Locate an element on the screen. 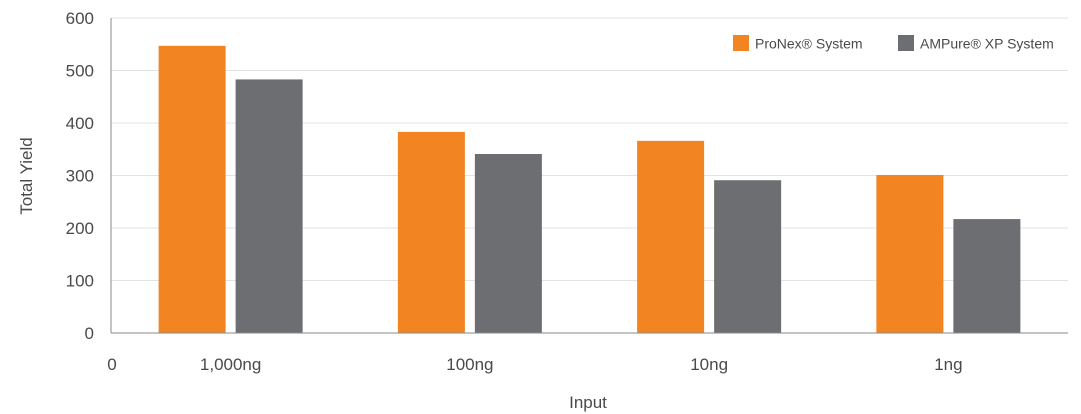 The image size is (1081, 414). legend-label-ampure: AMPure® XP System is located at coordinates (987, 44).